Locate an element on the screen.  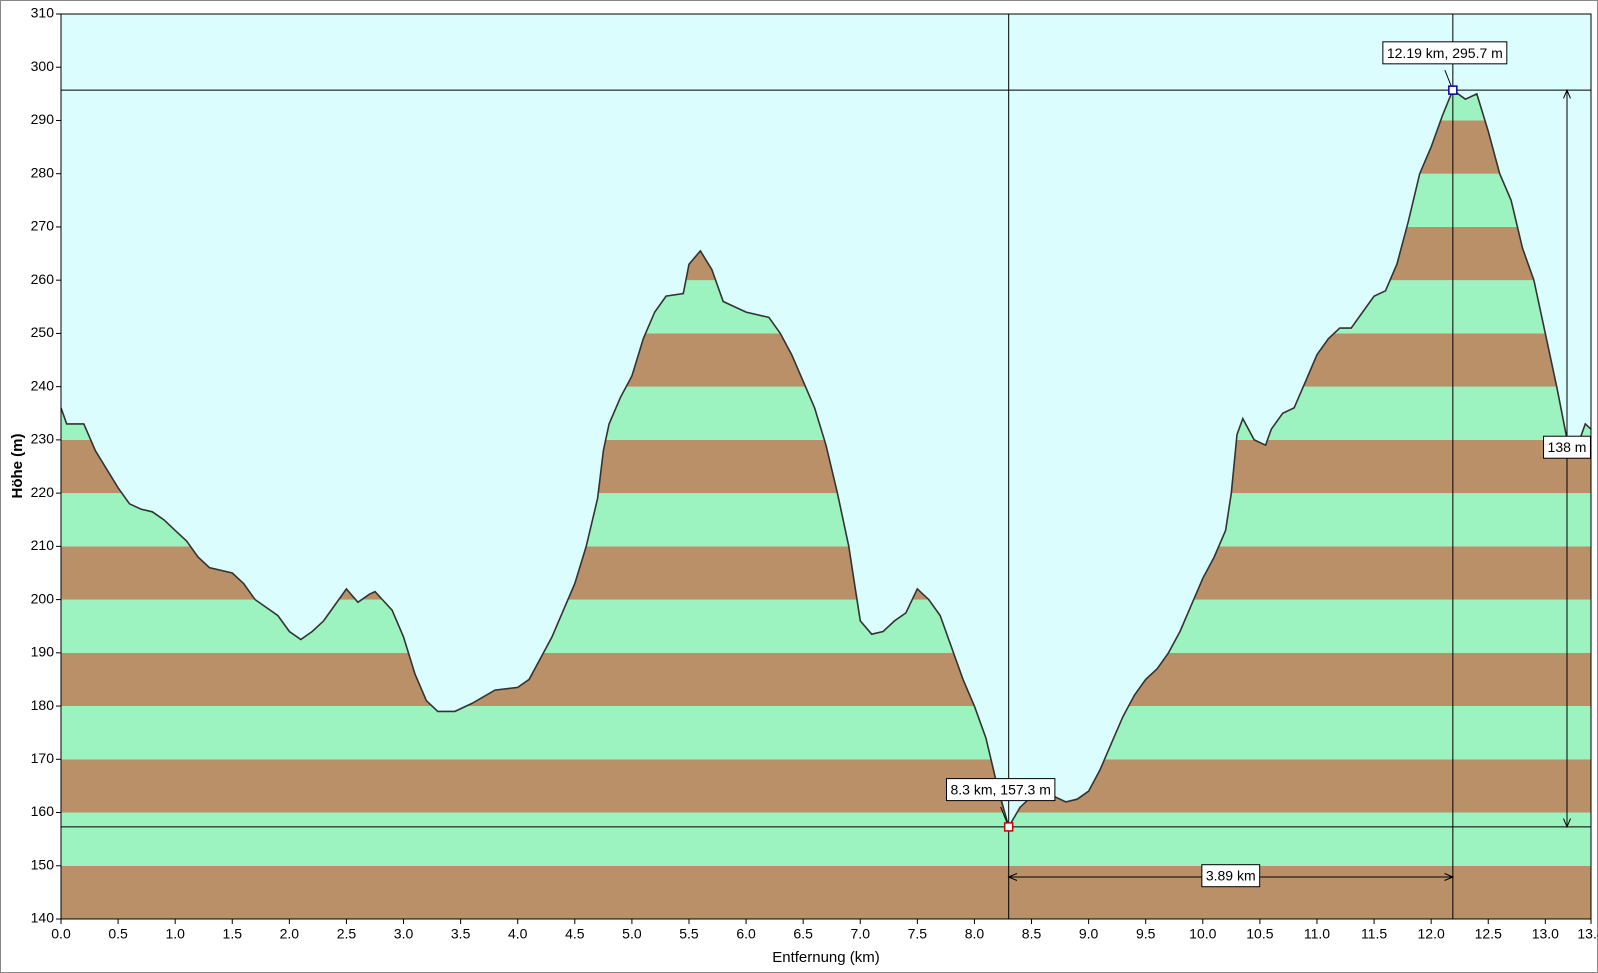
y-tick-label: 170 is located at coordinates (43, 758).